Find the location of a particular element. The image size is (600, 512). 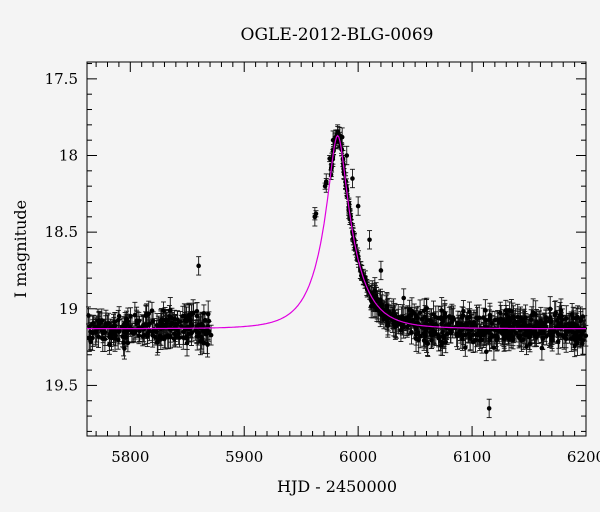

y-tick-labels: 17.5 18 18.5 19 19.5 is located at coordinates (61, 232).